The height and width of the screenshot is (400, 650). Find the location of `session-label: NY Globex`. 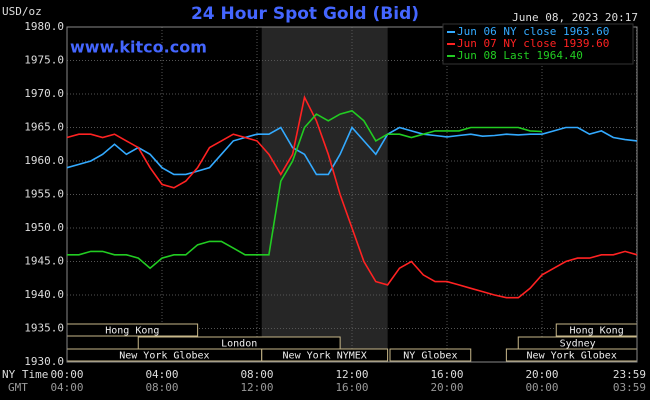

session-label: NY Globex is located at coordinates (430, 356).